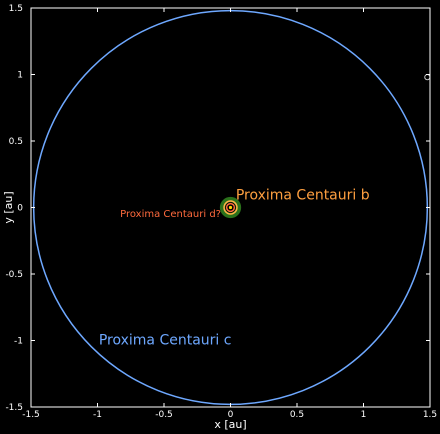 The height and width of the screenshot is (434, 440). What do you see at coordinates (31, 415) in the screenshot?
I see `x-tick-label-0: -1.5` at bounding box center [31, 415].